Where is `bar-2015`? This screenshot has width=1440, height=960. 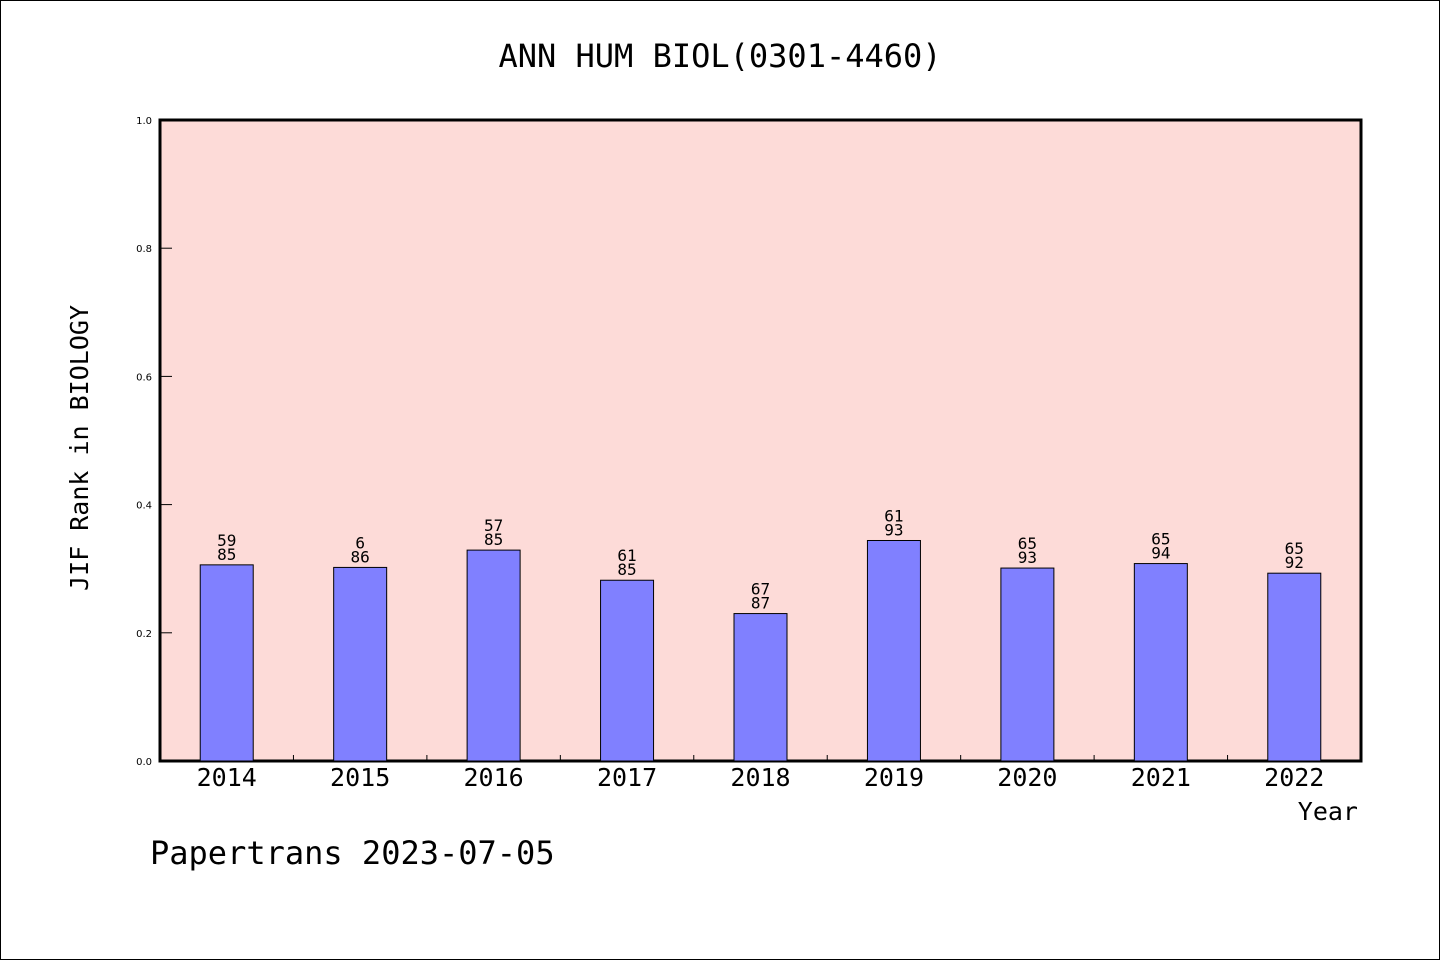
bar-2015 is located at coordinates (360, 664).